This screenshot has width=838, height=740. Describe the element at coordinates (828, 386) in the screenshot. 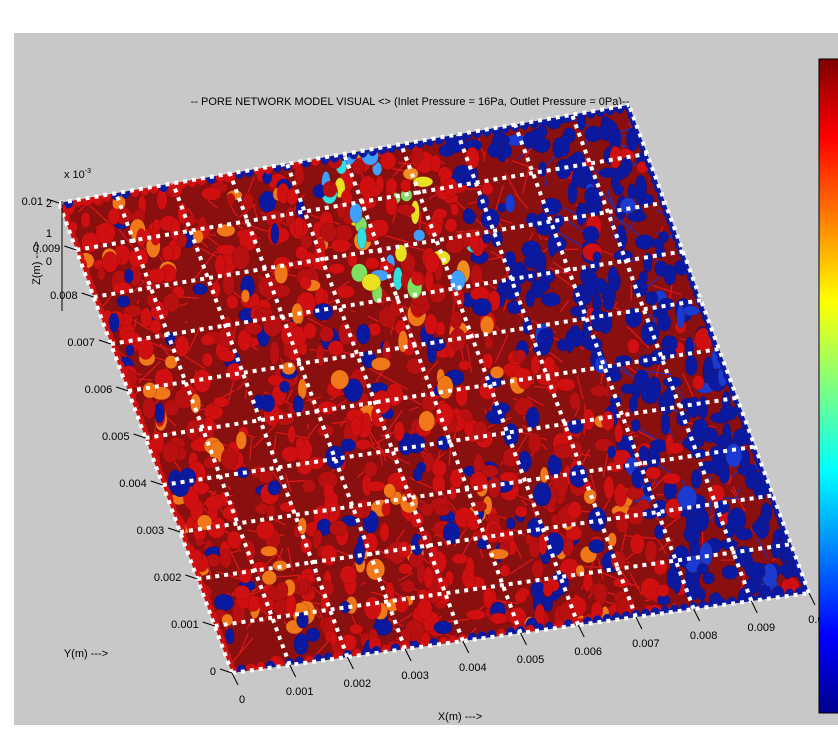

I see `colorbar` at that location.